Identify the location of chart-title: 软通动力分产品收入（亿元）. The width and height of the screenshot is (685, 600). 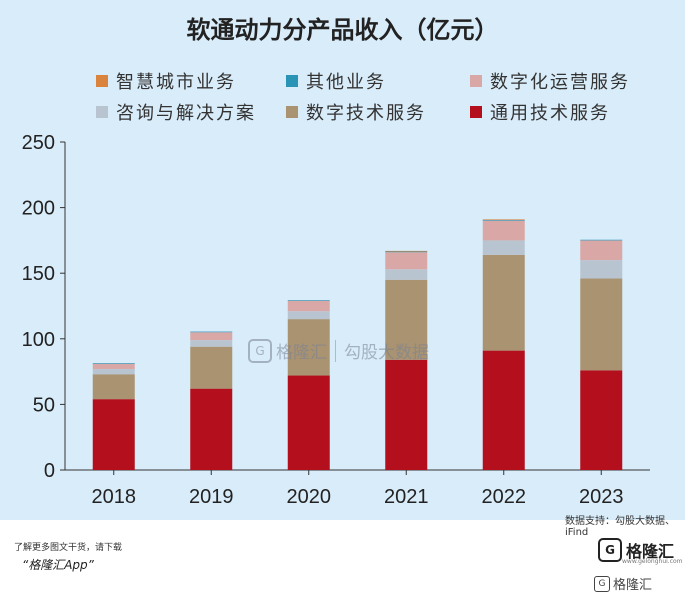
(342, 30).